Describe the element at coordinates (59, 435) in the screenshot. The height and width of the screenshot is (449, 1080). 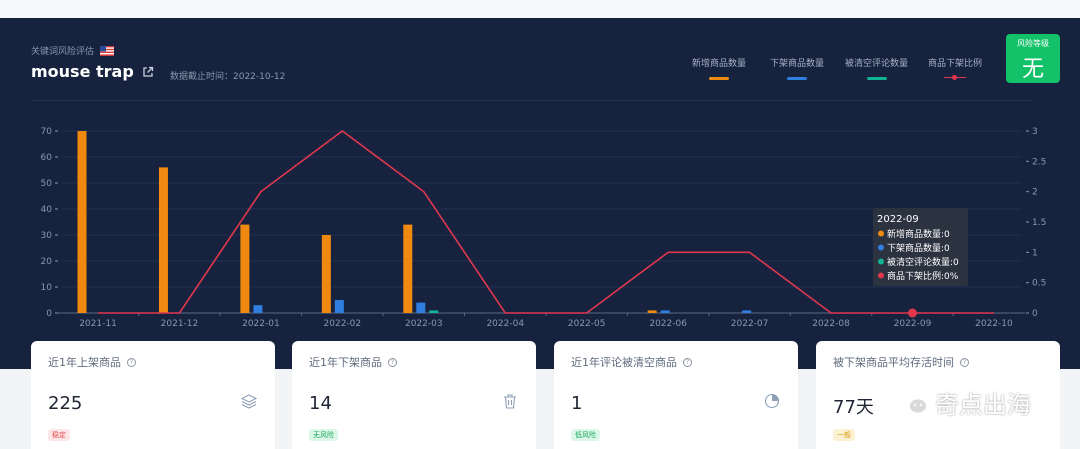
I see `stat-card-badge: 稳定` at that location.